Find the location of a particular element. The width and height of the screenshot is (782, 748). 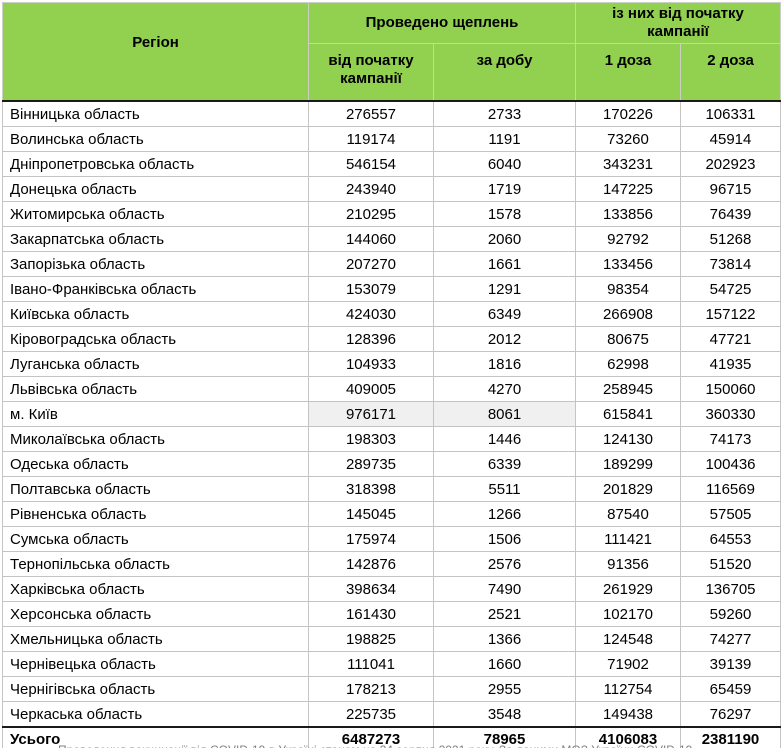

dose1-cell: 201829 is located at coordinates (628, 489).